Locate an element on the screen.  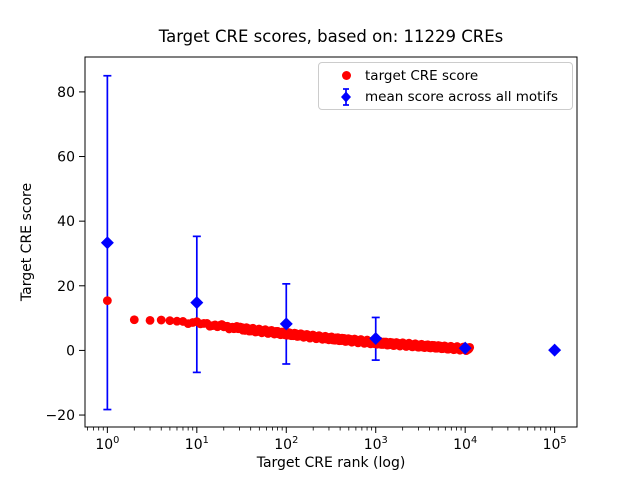
chart-title: Target CRE scores, based on: 11229 CREs is located at coordinates (331, 36).